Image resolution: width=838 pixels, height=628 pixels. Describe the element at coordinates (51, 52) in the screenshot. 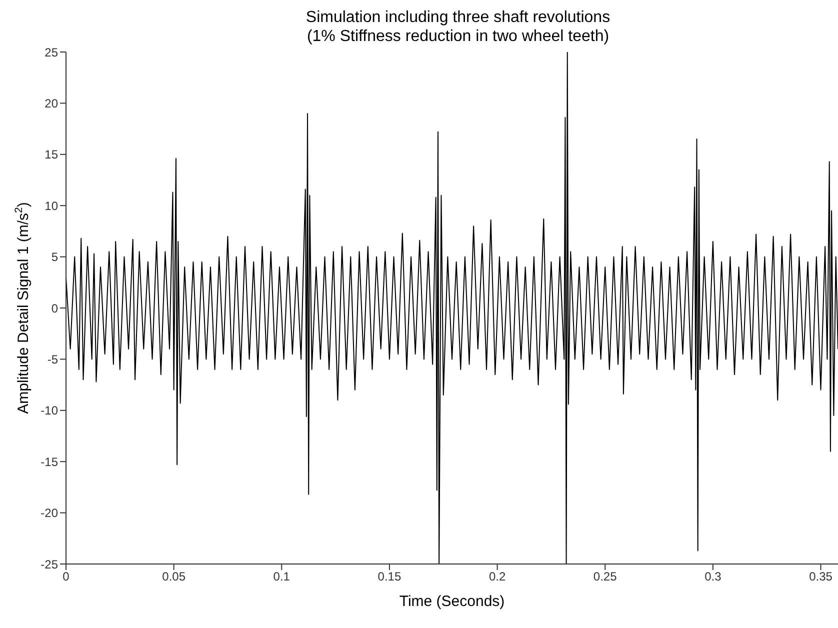

I see `y-tick-label: 25` at that location.